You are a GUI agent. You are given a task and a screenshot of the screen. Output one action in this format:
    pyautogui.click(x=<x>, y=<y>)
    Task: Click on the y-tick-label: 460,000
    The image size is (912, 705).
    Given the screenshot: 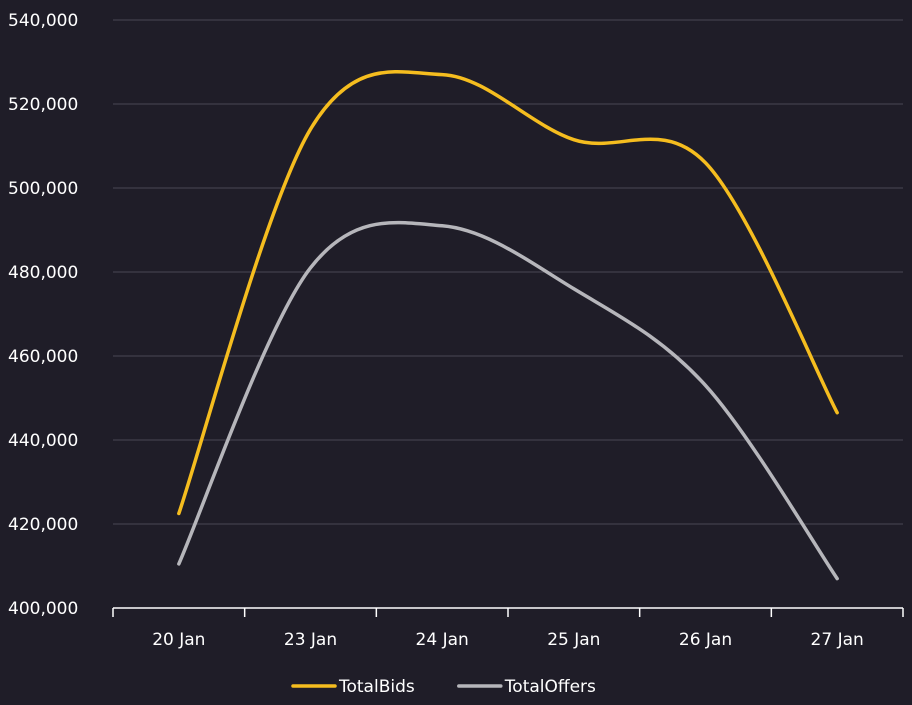 What is the action you would take?
    pyautogui.click(x=43, y=357)
    